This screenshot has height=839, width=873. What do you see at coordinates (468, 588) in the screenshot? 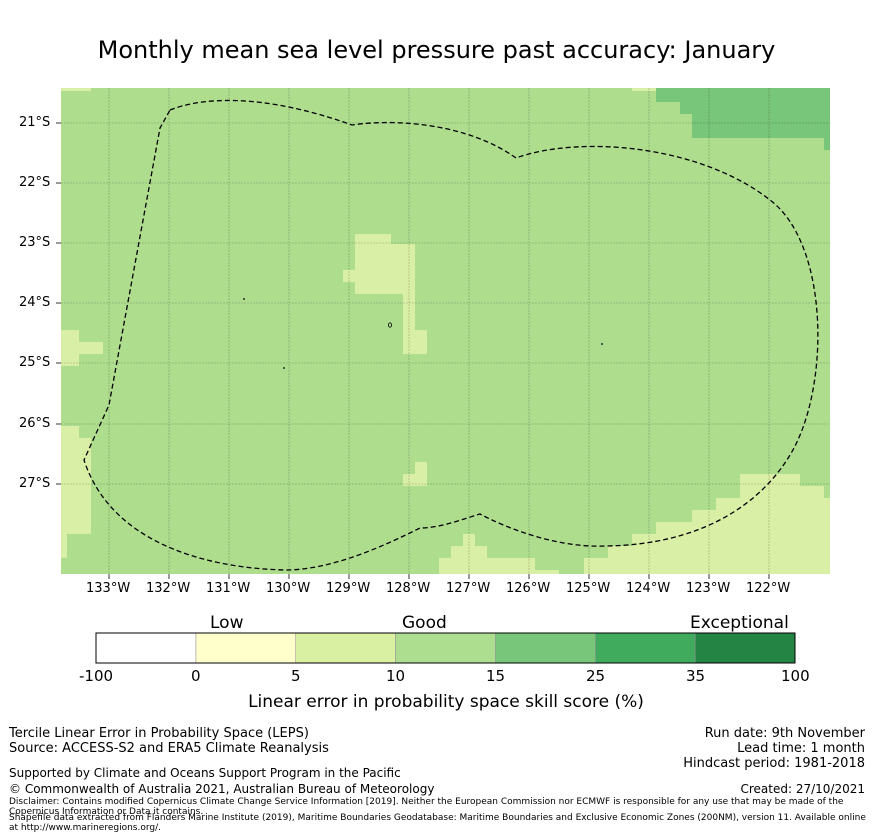
I see `lon-label: 127°W` at bounding box center [468, 588].